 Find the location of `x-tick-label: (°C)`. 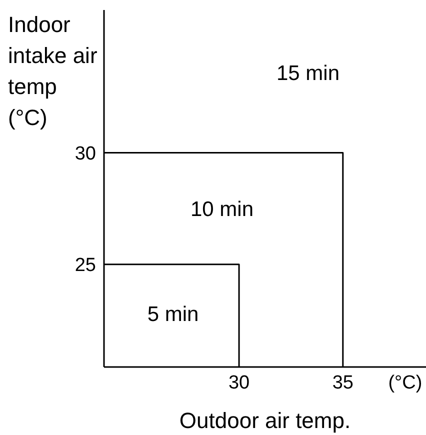

x-tick-label: (°C) is located at coordinates (405, 383).